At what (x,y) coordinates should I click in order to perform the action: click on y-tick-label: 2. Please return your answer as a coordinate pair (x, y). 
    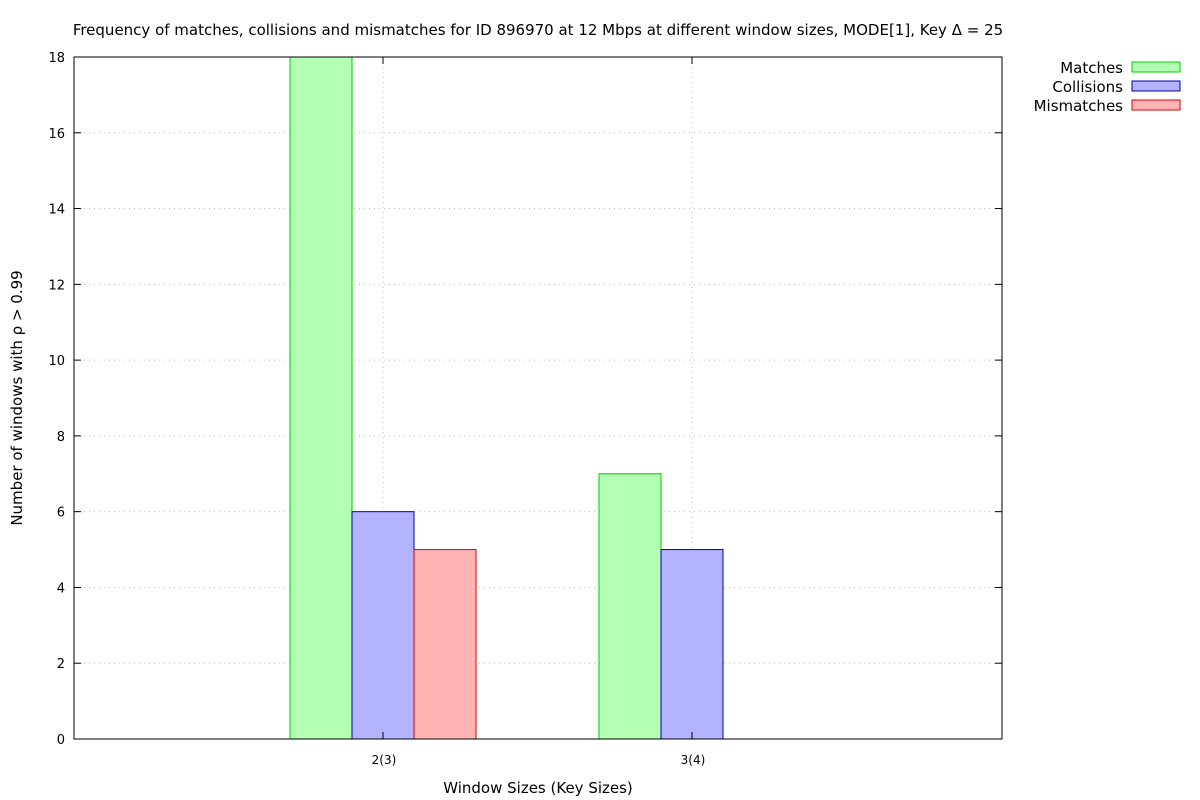
    Looking at the image, I should click on (61, 664).